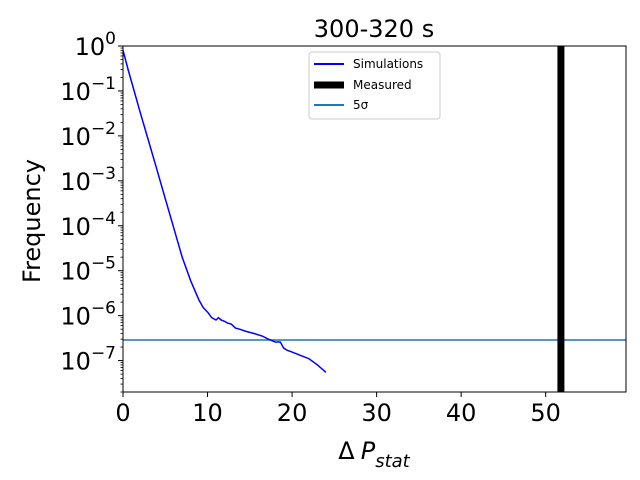 The width and height of the screenshot is (640, 480). What do you see at coordinates (88, 315) in the screenshot?
I see `y-tick-label: 10⁻⁶` at bounding box center [88, 315].